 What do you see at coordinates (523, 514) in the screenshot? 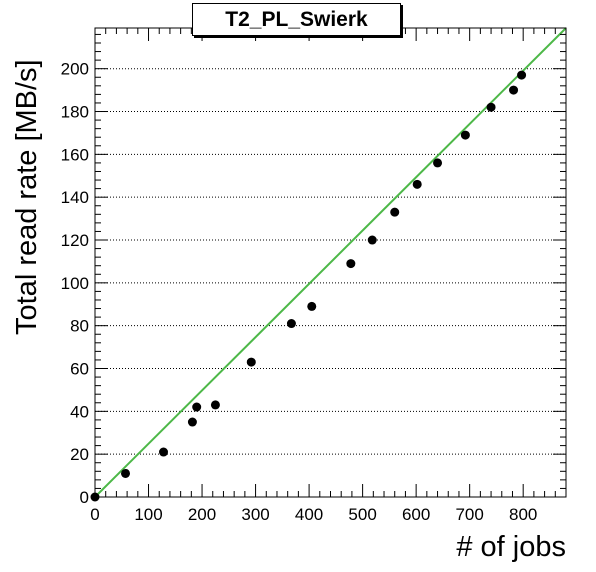
I see `x-tick-label: 800` at bounding box center [523, 514].